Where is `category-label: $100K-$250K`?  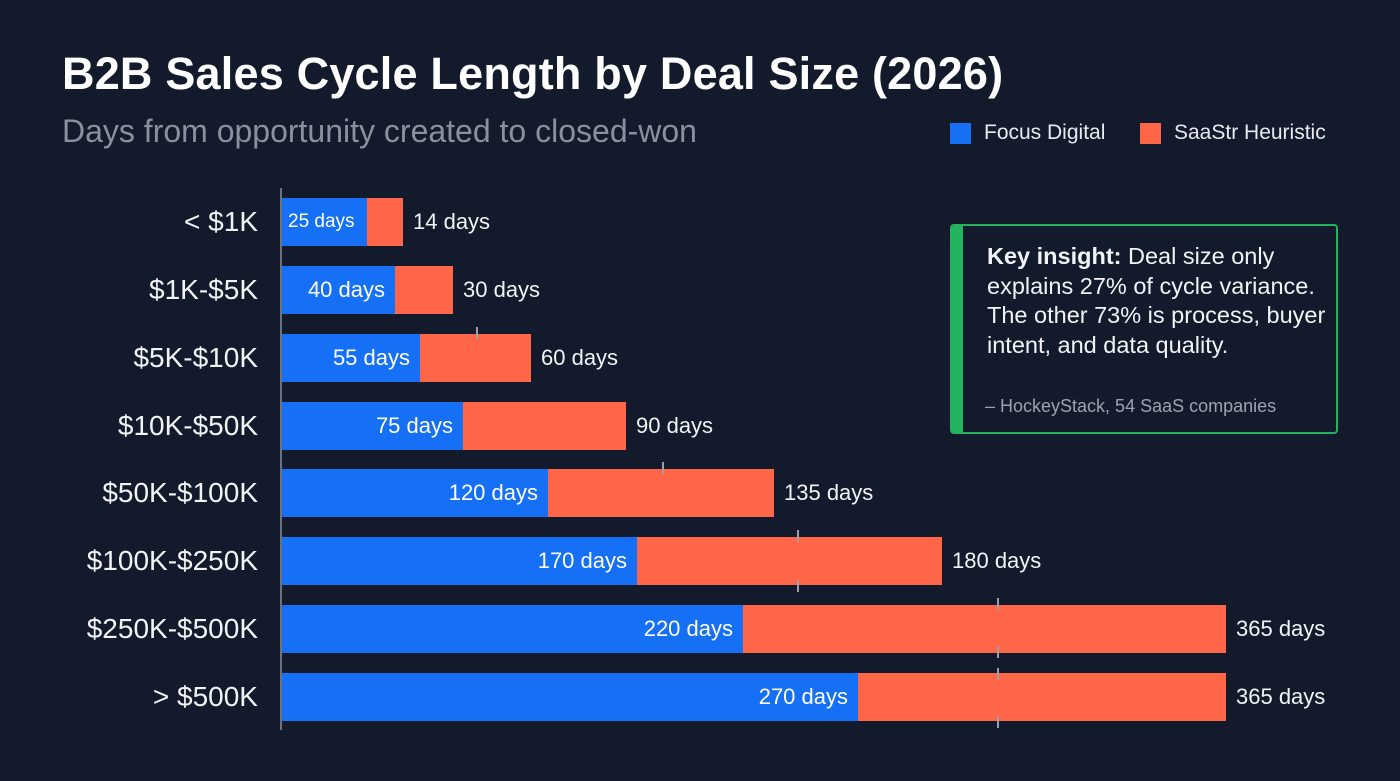
category-label: $100K-$250K is located at coordinates (172, 560).